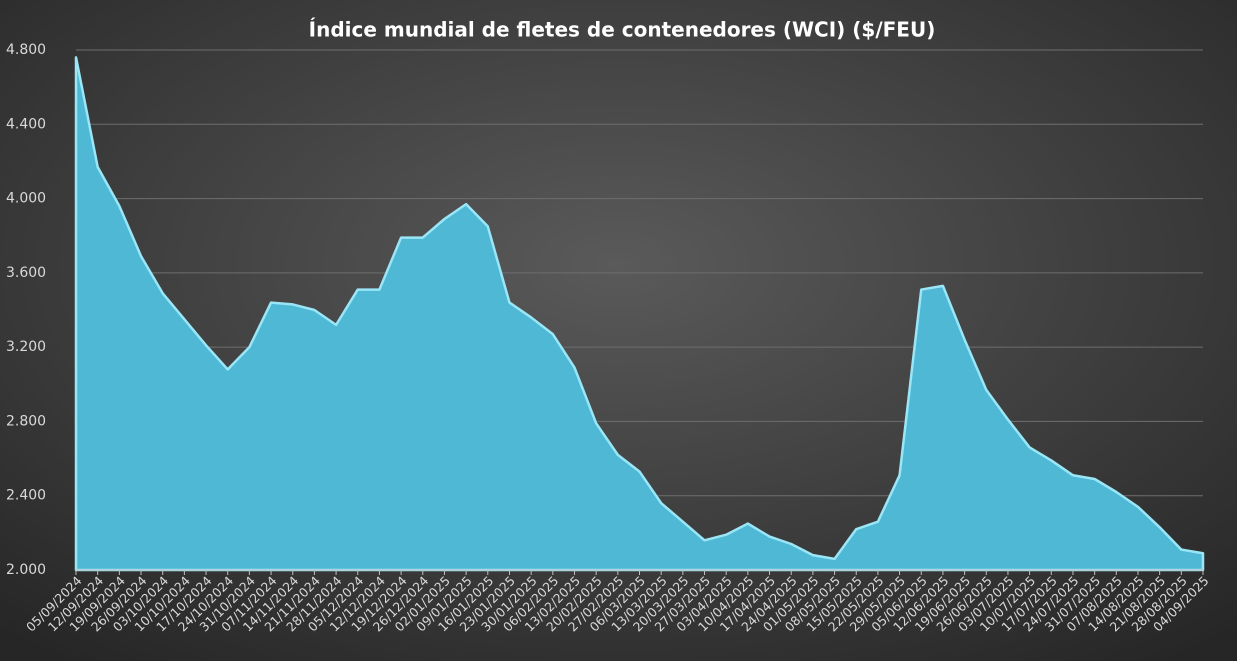 Image resolution: width=1237 pixels, height=661 pixels. I want to click on y-tick-label: 3.600, so click(26, 273).